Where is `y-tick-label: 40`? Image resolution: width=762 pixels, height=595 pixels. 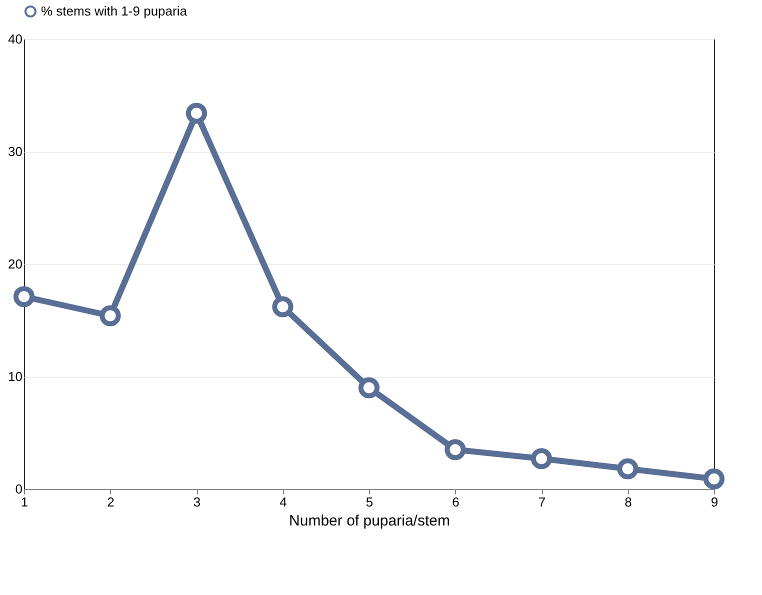 y-tick-label: 40 is located at coordinates (15, 39).